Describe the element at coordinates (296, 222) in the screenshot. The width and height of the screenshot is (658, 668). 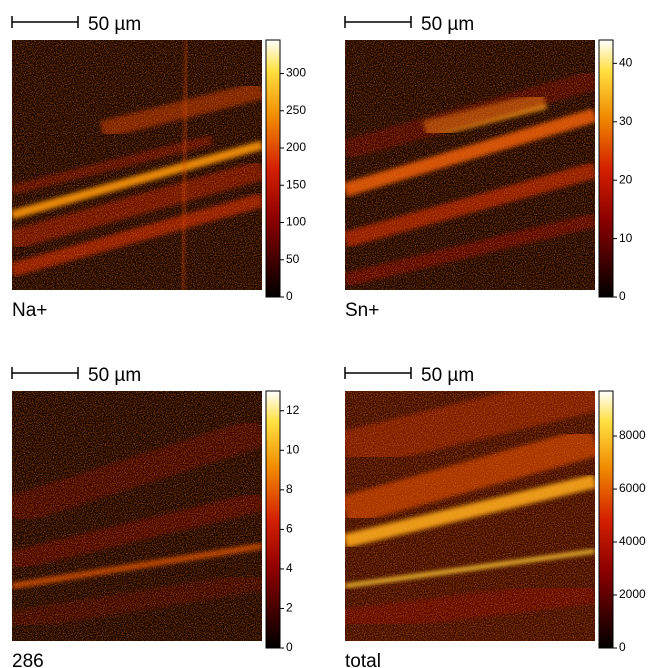
I see `colorbar-tick-label: 100` at that location.